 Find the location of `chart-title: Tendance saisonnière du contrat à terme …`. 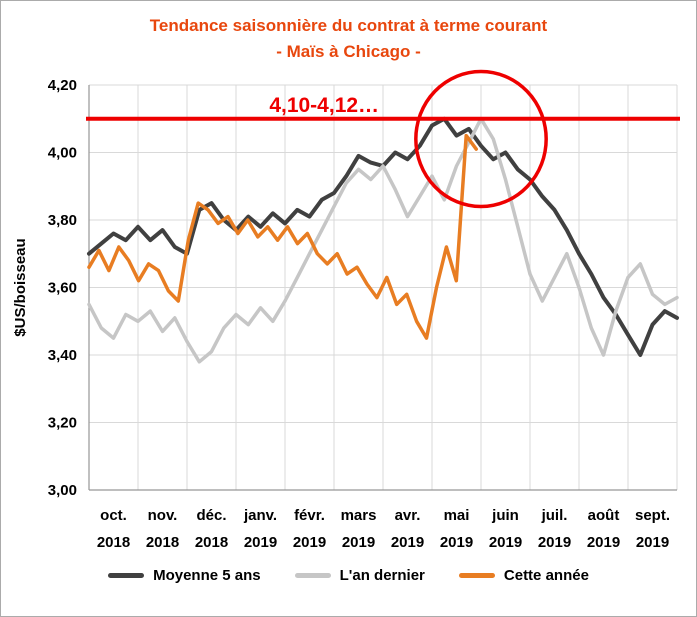

chart-title: Tendance saisonnière du contrat à terme … is located at coordinates (348, 33).